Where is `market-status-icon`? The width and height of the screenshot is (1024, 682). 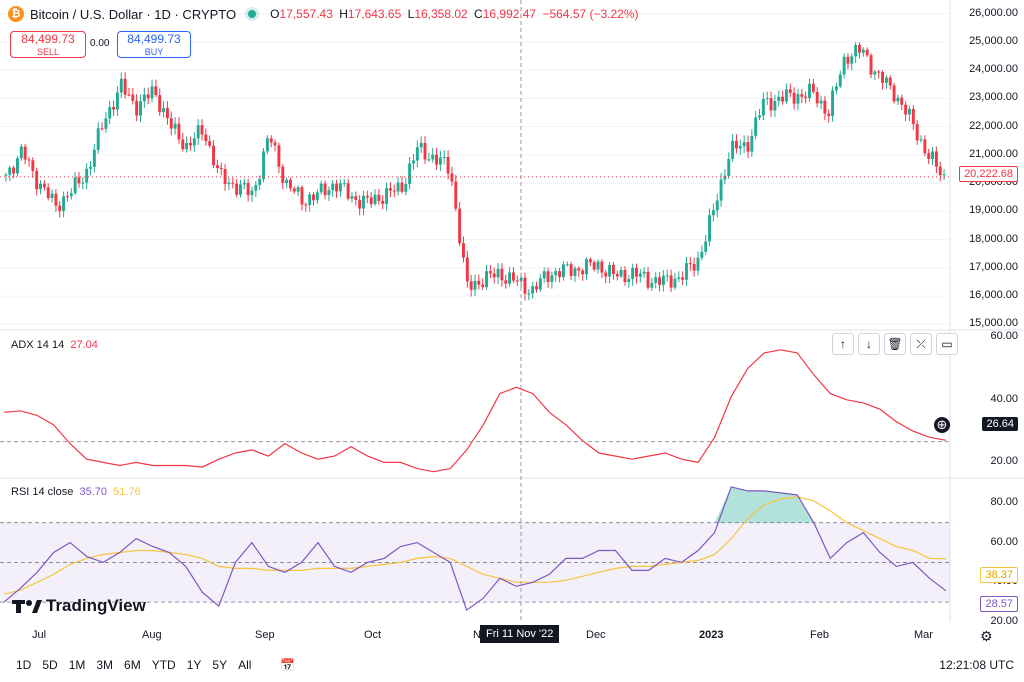
market-status-icon is located at coordinates (252, 14).